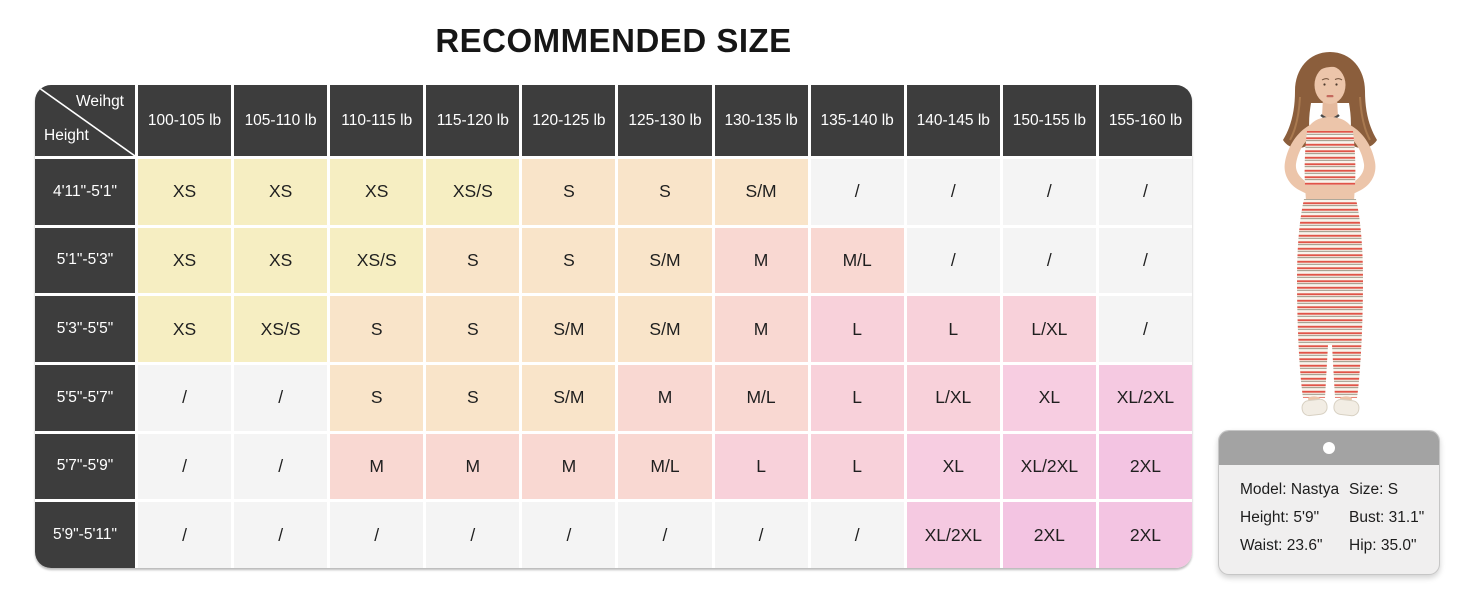 The image size is (1464, 600). I want to click on height-label-cell: 5'9"-5'11", so click(85, 535).